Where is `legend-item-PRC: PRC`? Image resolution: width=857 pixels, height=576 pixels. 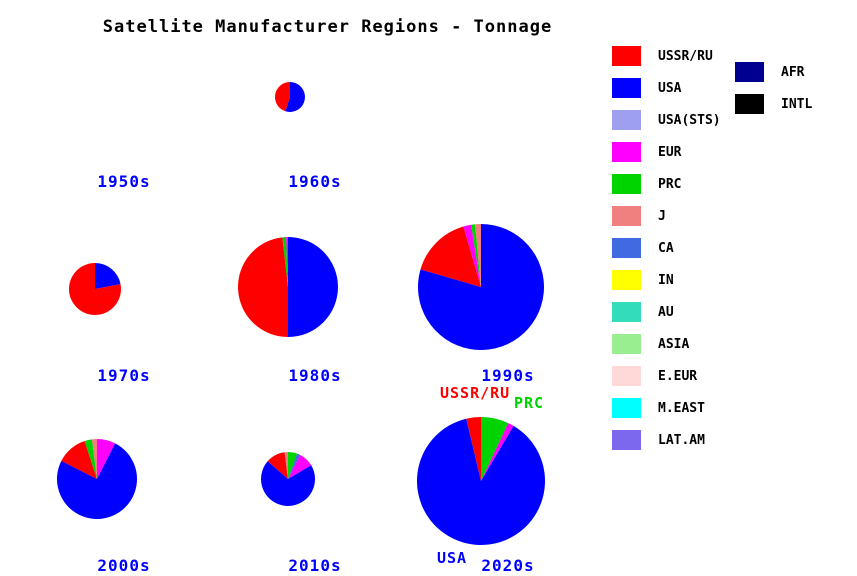 legend-item-PRC: PRC is located at coordinates (666, 184).